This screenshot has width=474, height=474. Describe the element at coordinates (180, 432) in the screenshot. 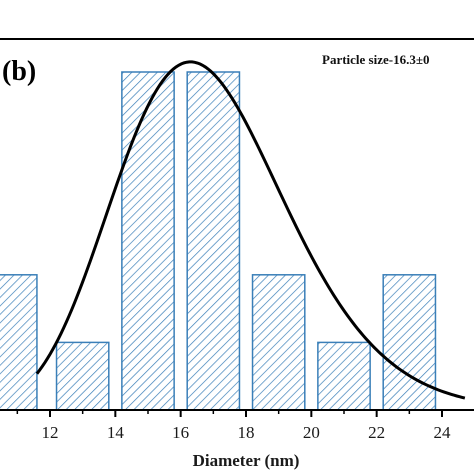

I see `x-tick-label-16: 16` at that location.